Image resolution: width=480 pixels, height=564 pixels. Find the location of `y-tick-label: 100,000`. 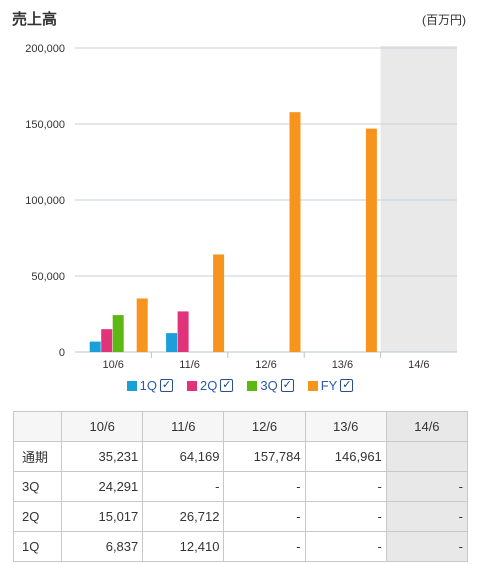

y-tick-label: 100,000 is located at coordinates (45, 201).